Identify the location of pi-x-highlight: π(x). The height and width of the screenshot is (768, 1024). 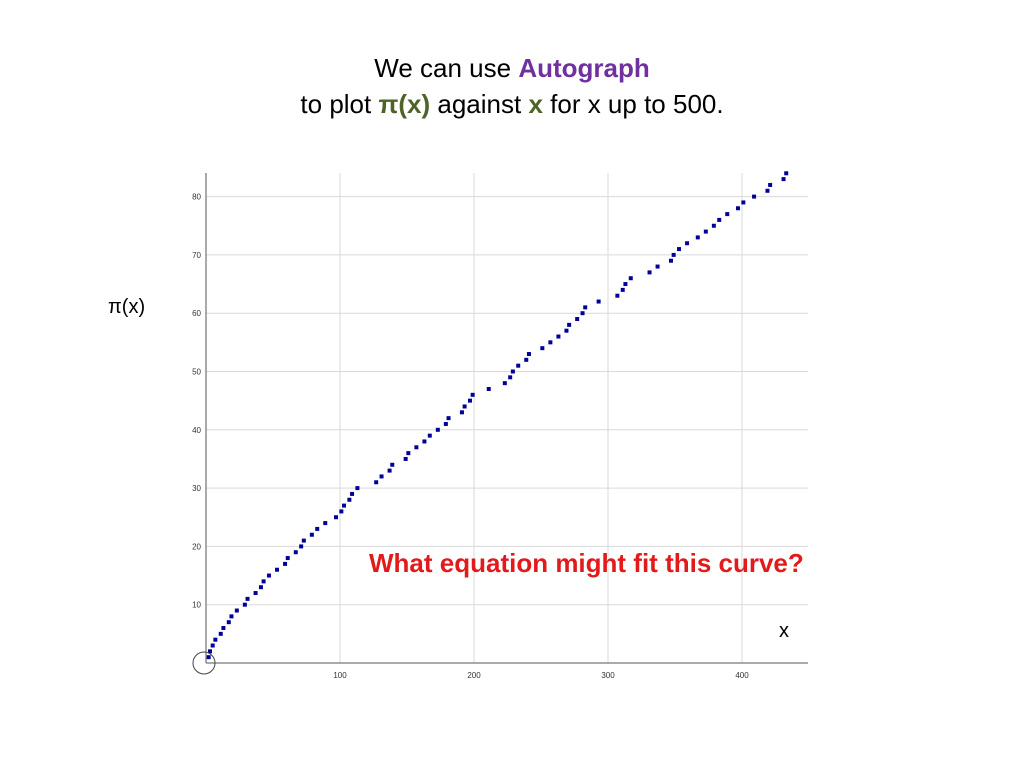
(404, 104).